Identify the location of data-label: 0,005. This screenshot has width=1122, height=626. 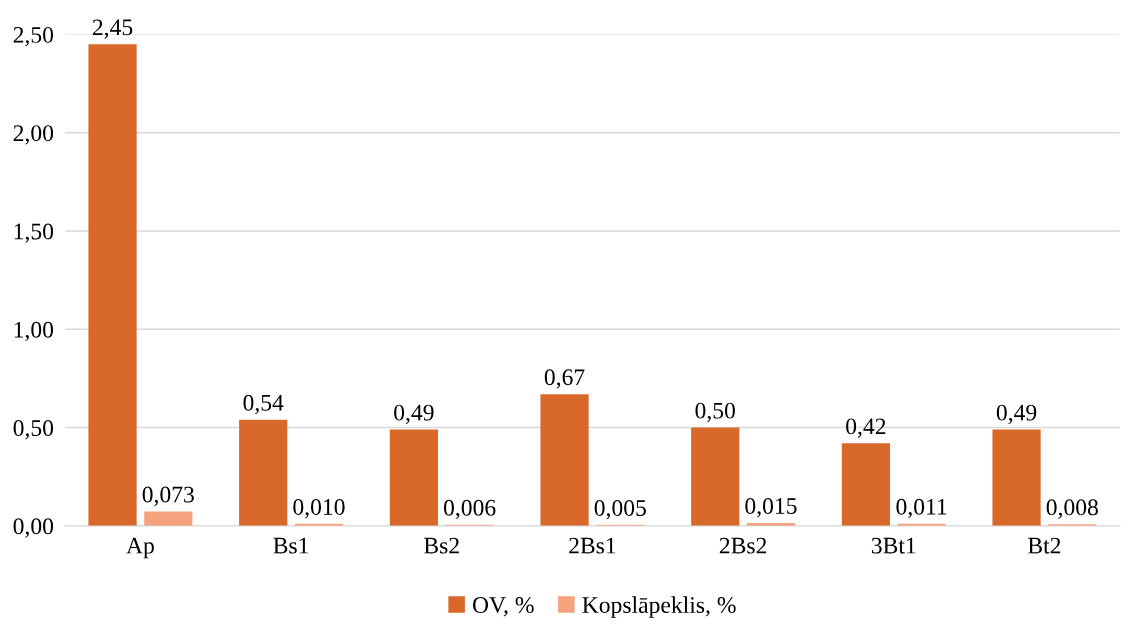
(620, 509).